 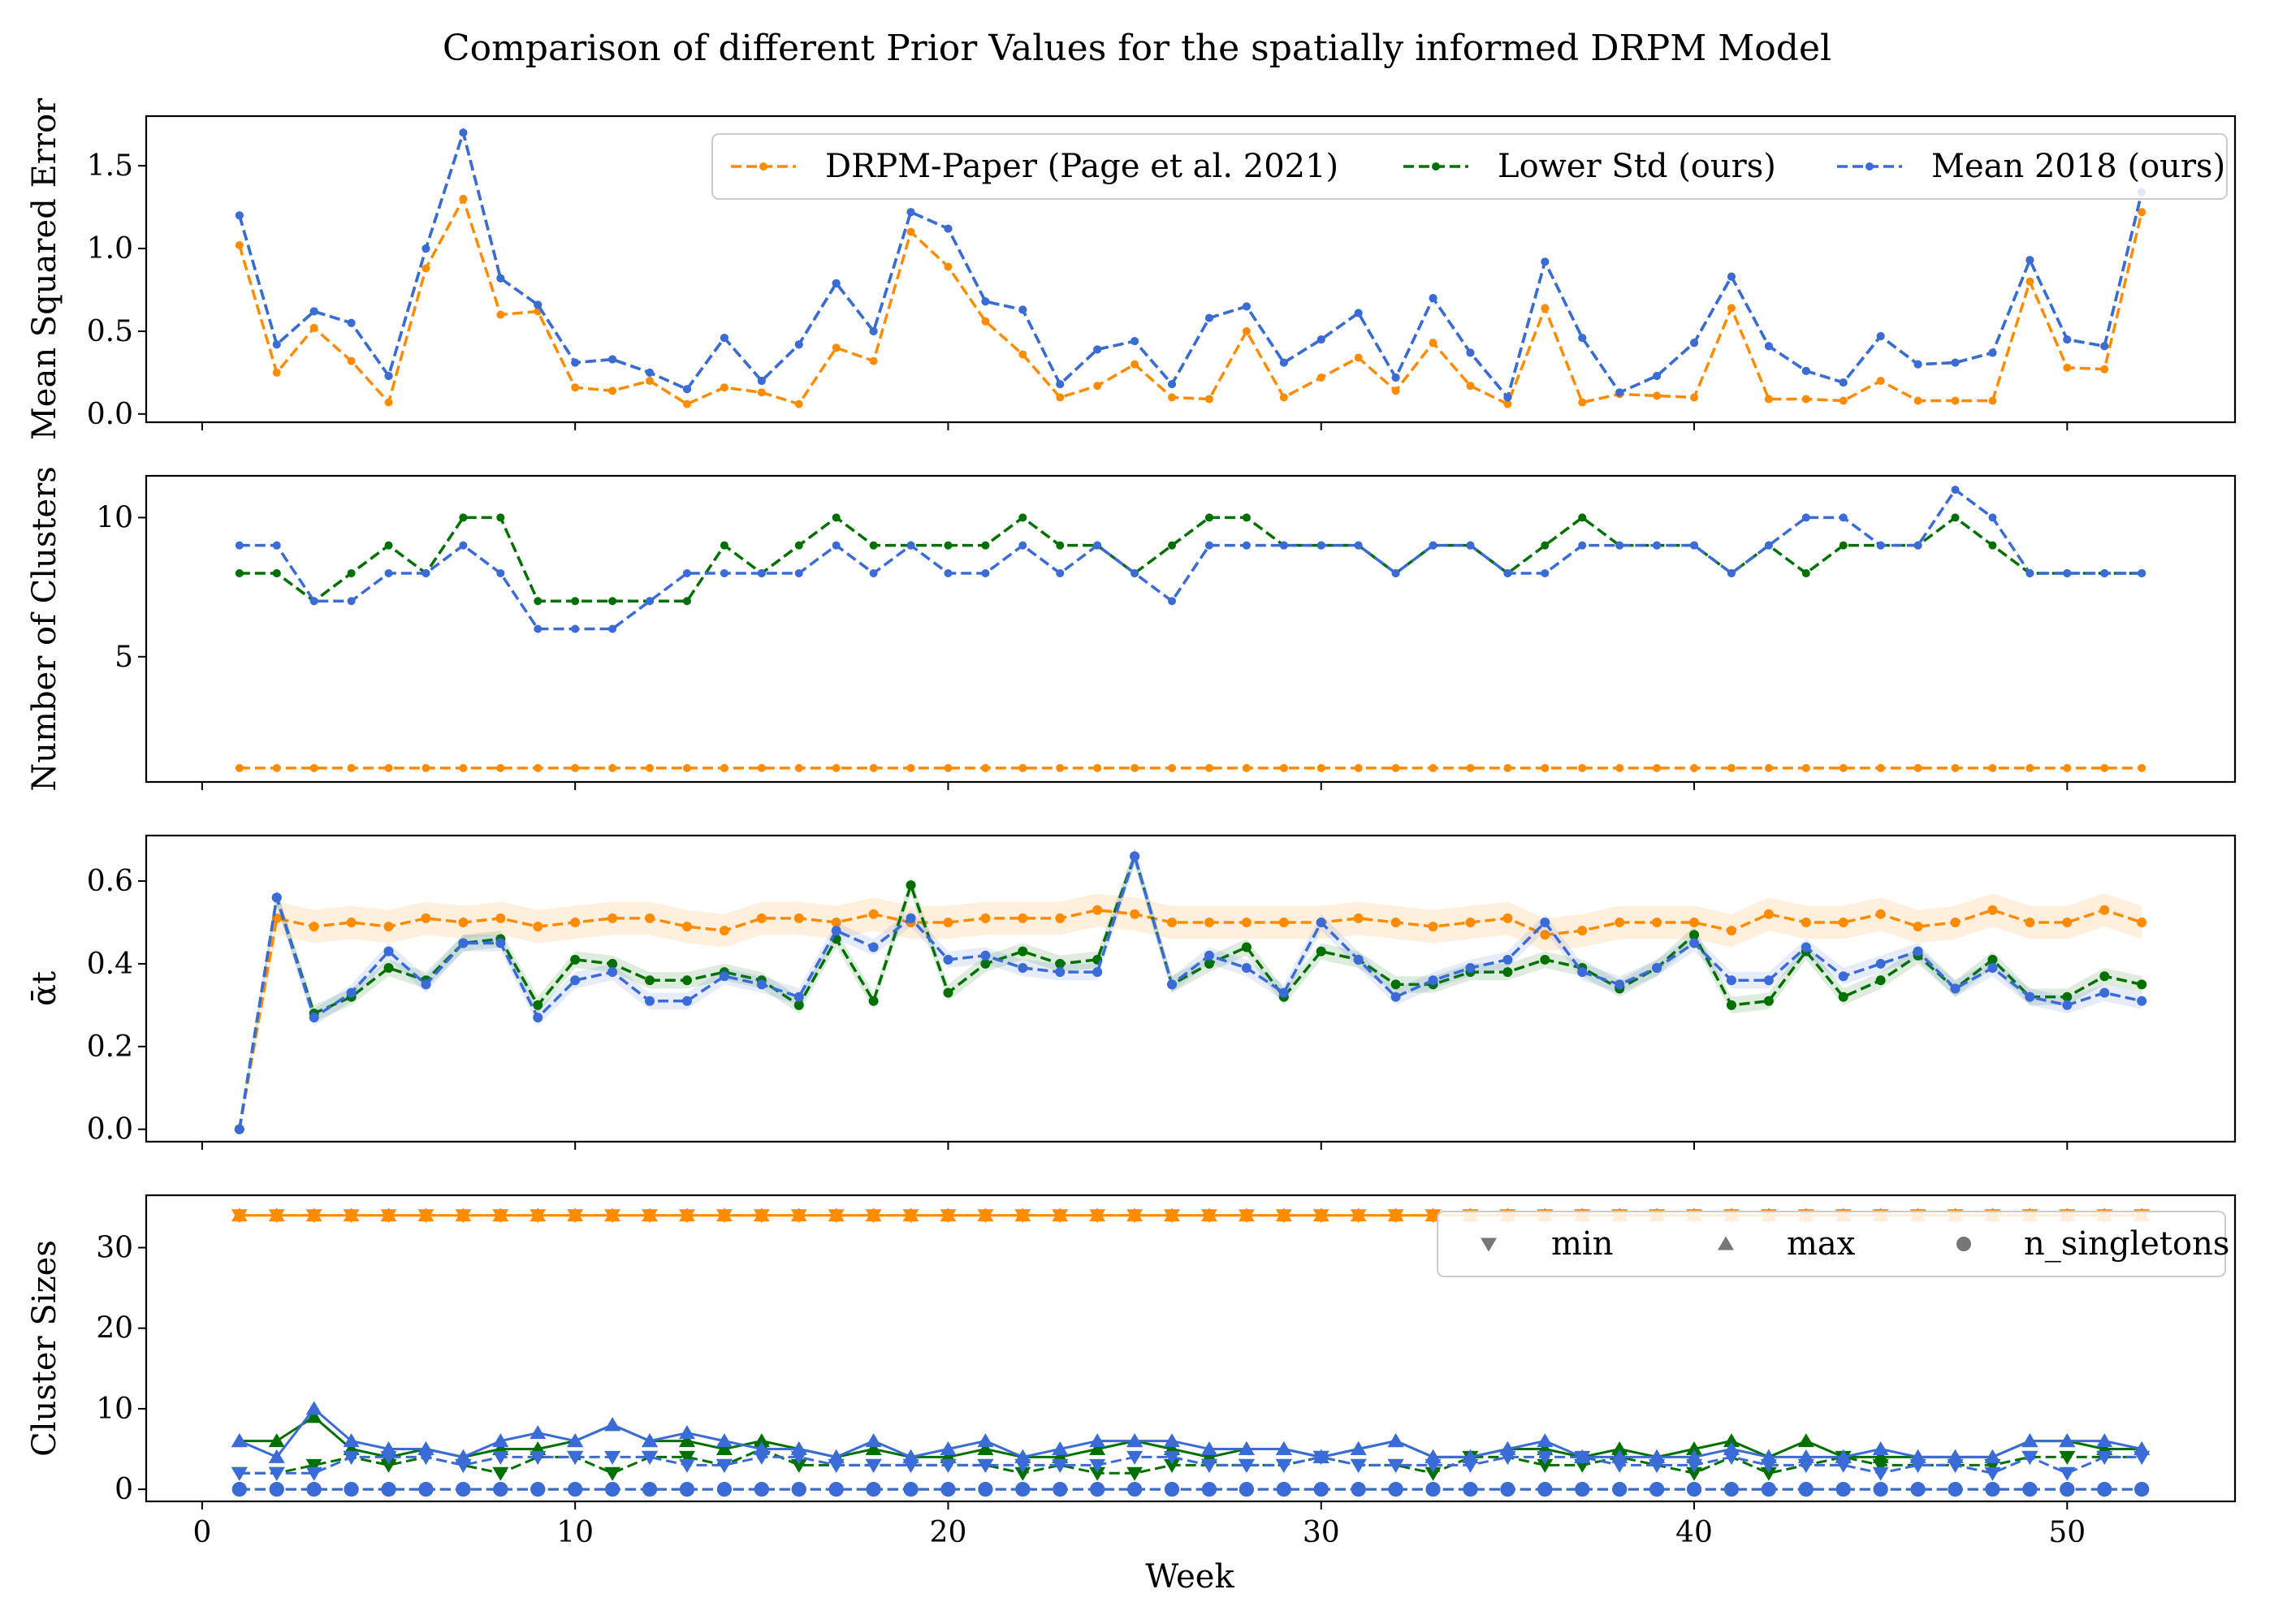 What do you see at coordinates (1637, 167) in the screenshot?
I see `legend-label: Lower Std (ours)` at bounding box center [1637, 167].